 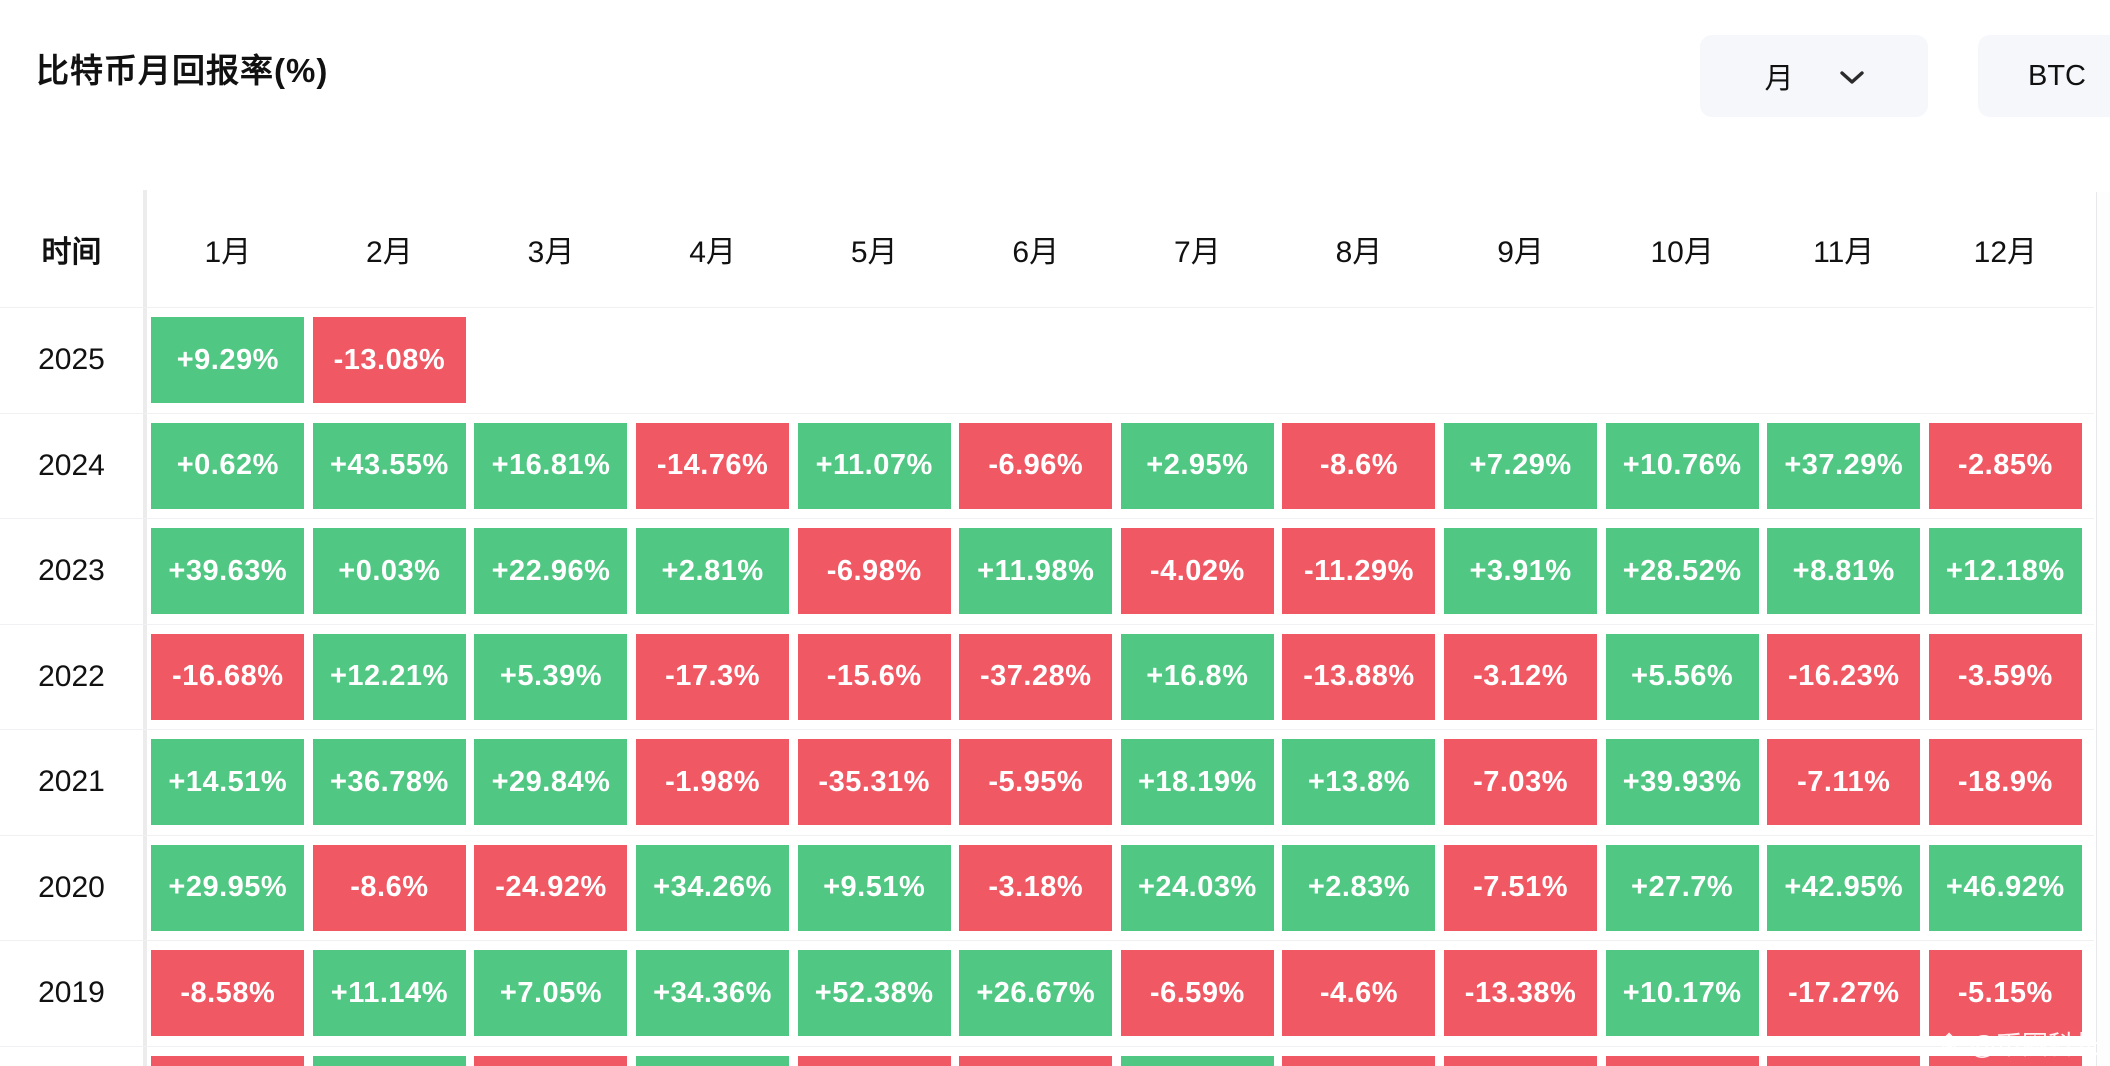 I want to click on month-cell-slot: +24.03%, so click(x=1198, y=888).